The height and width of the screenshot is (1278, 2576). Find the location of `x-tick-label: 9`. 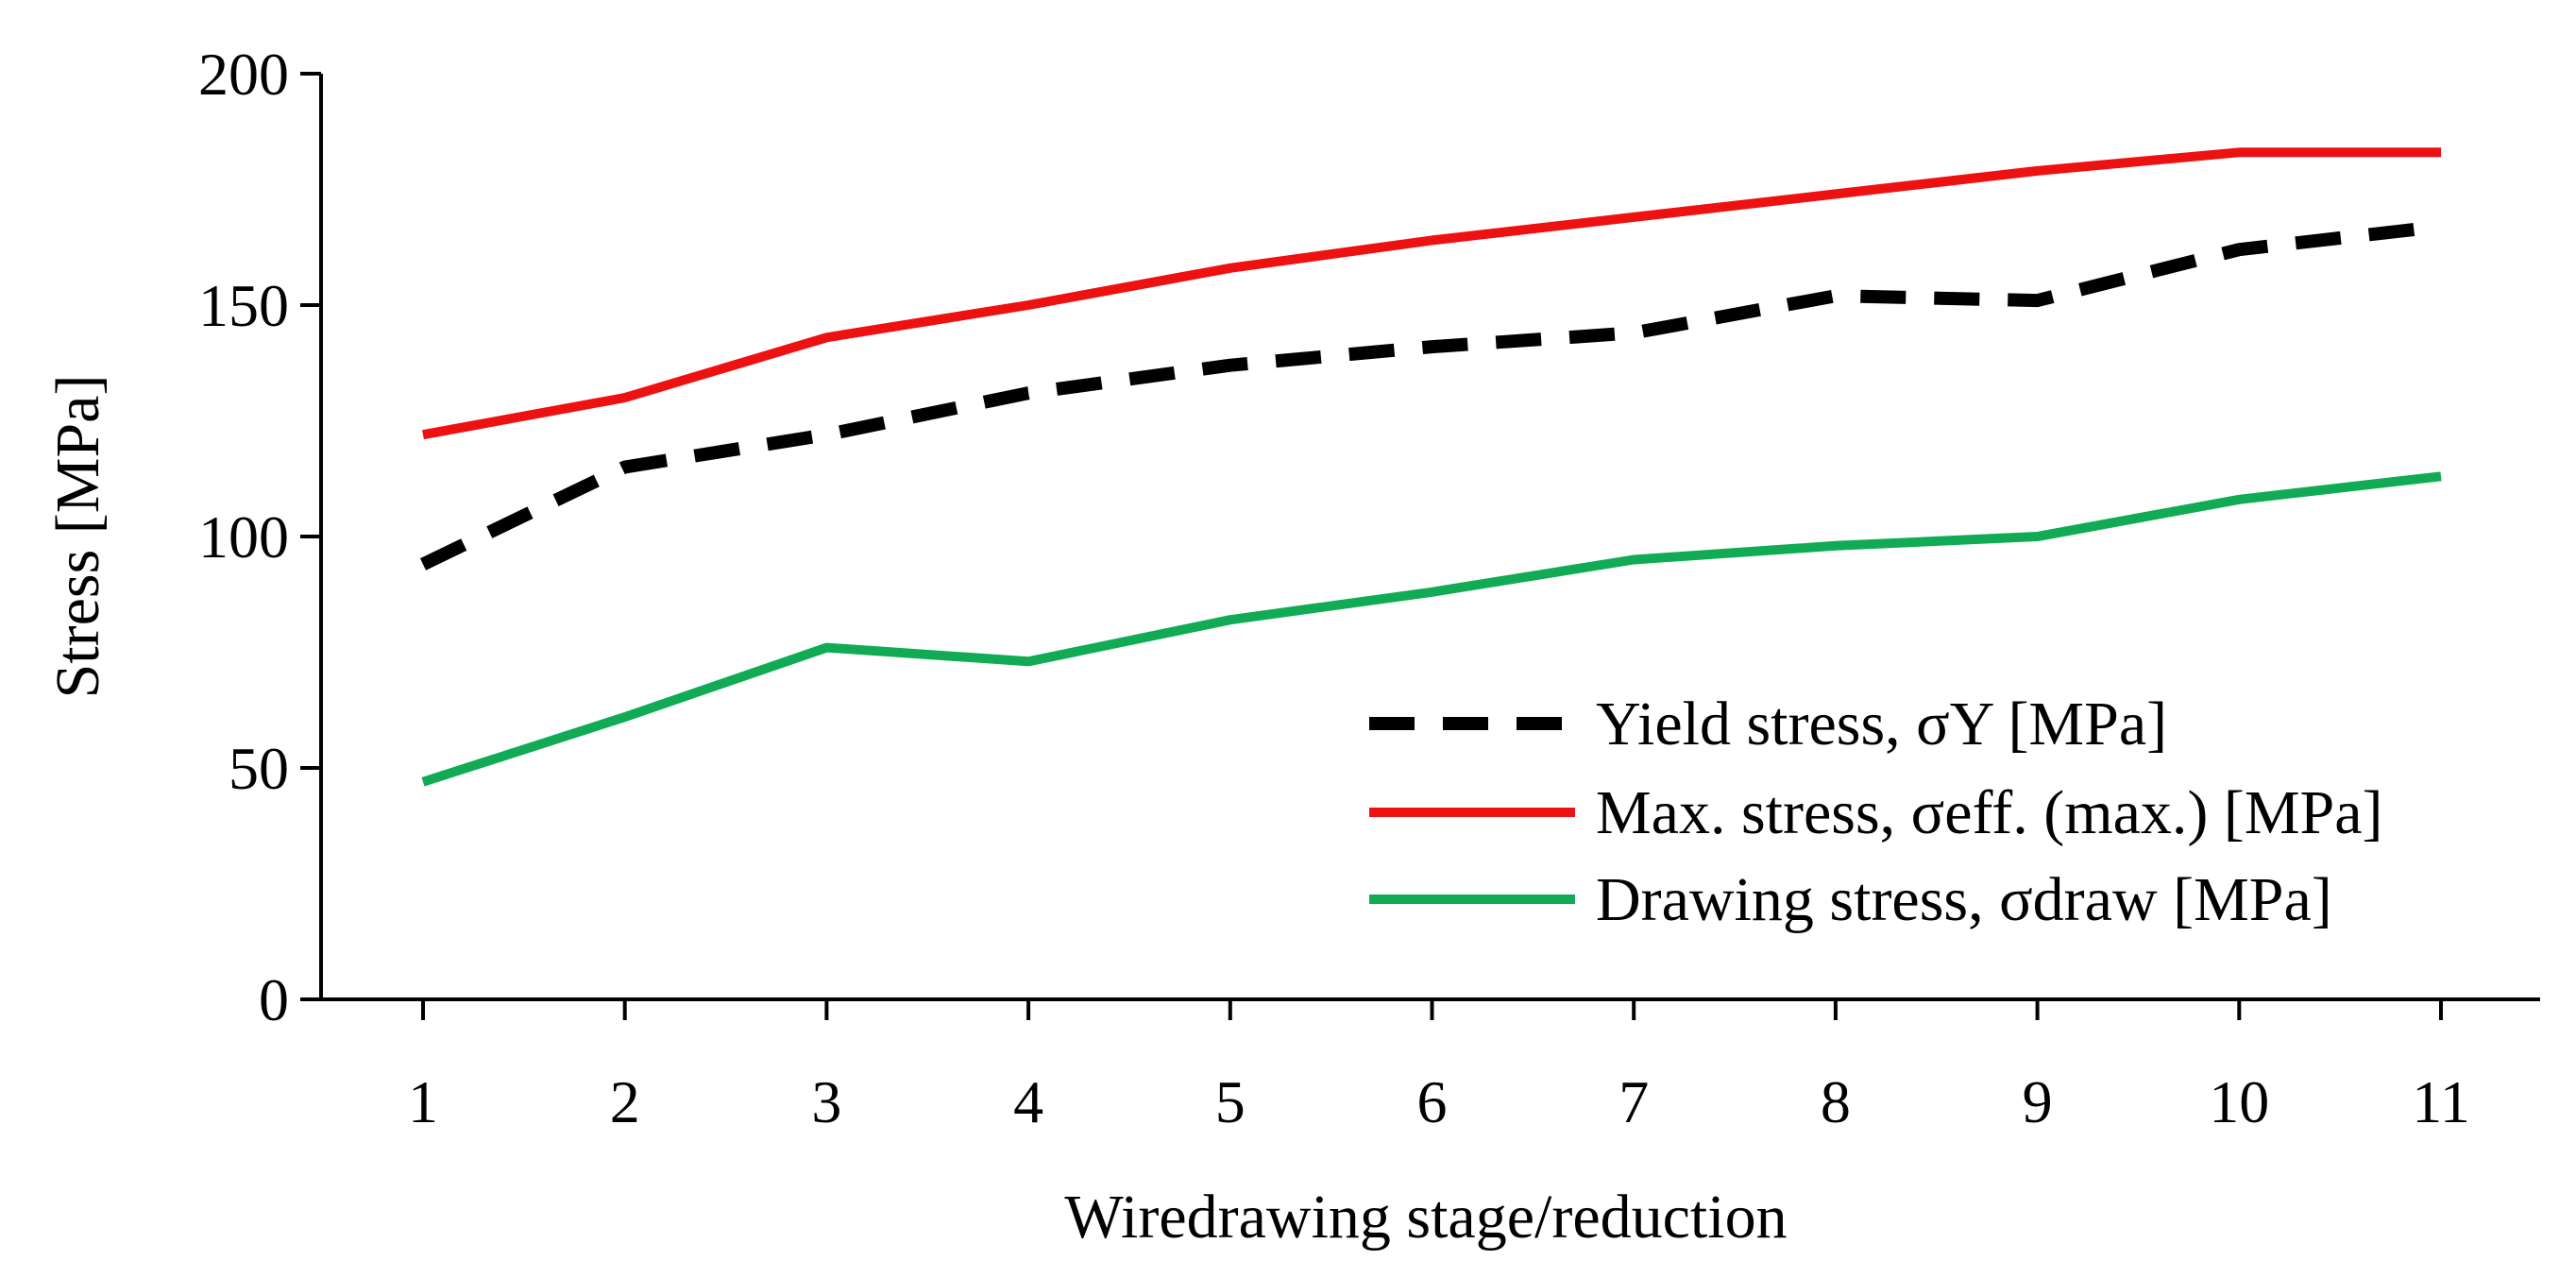

x-tick-label: 9 is located at coordinates (2038, 1102).